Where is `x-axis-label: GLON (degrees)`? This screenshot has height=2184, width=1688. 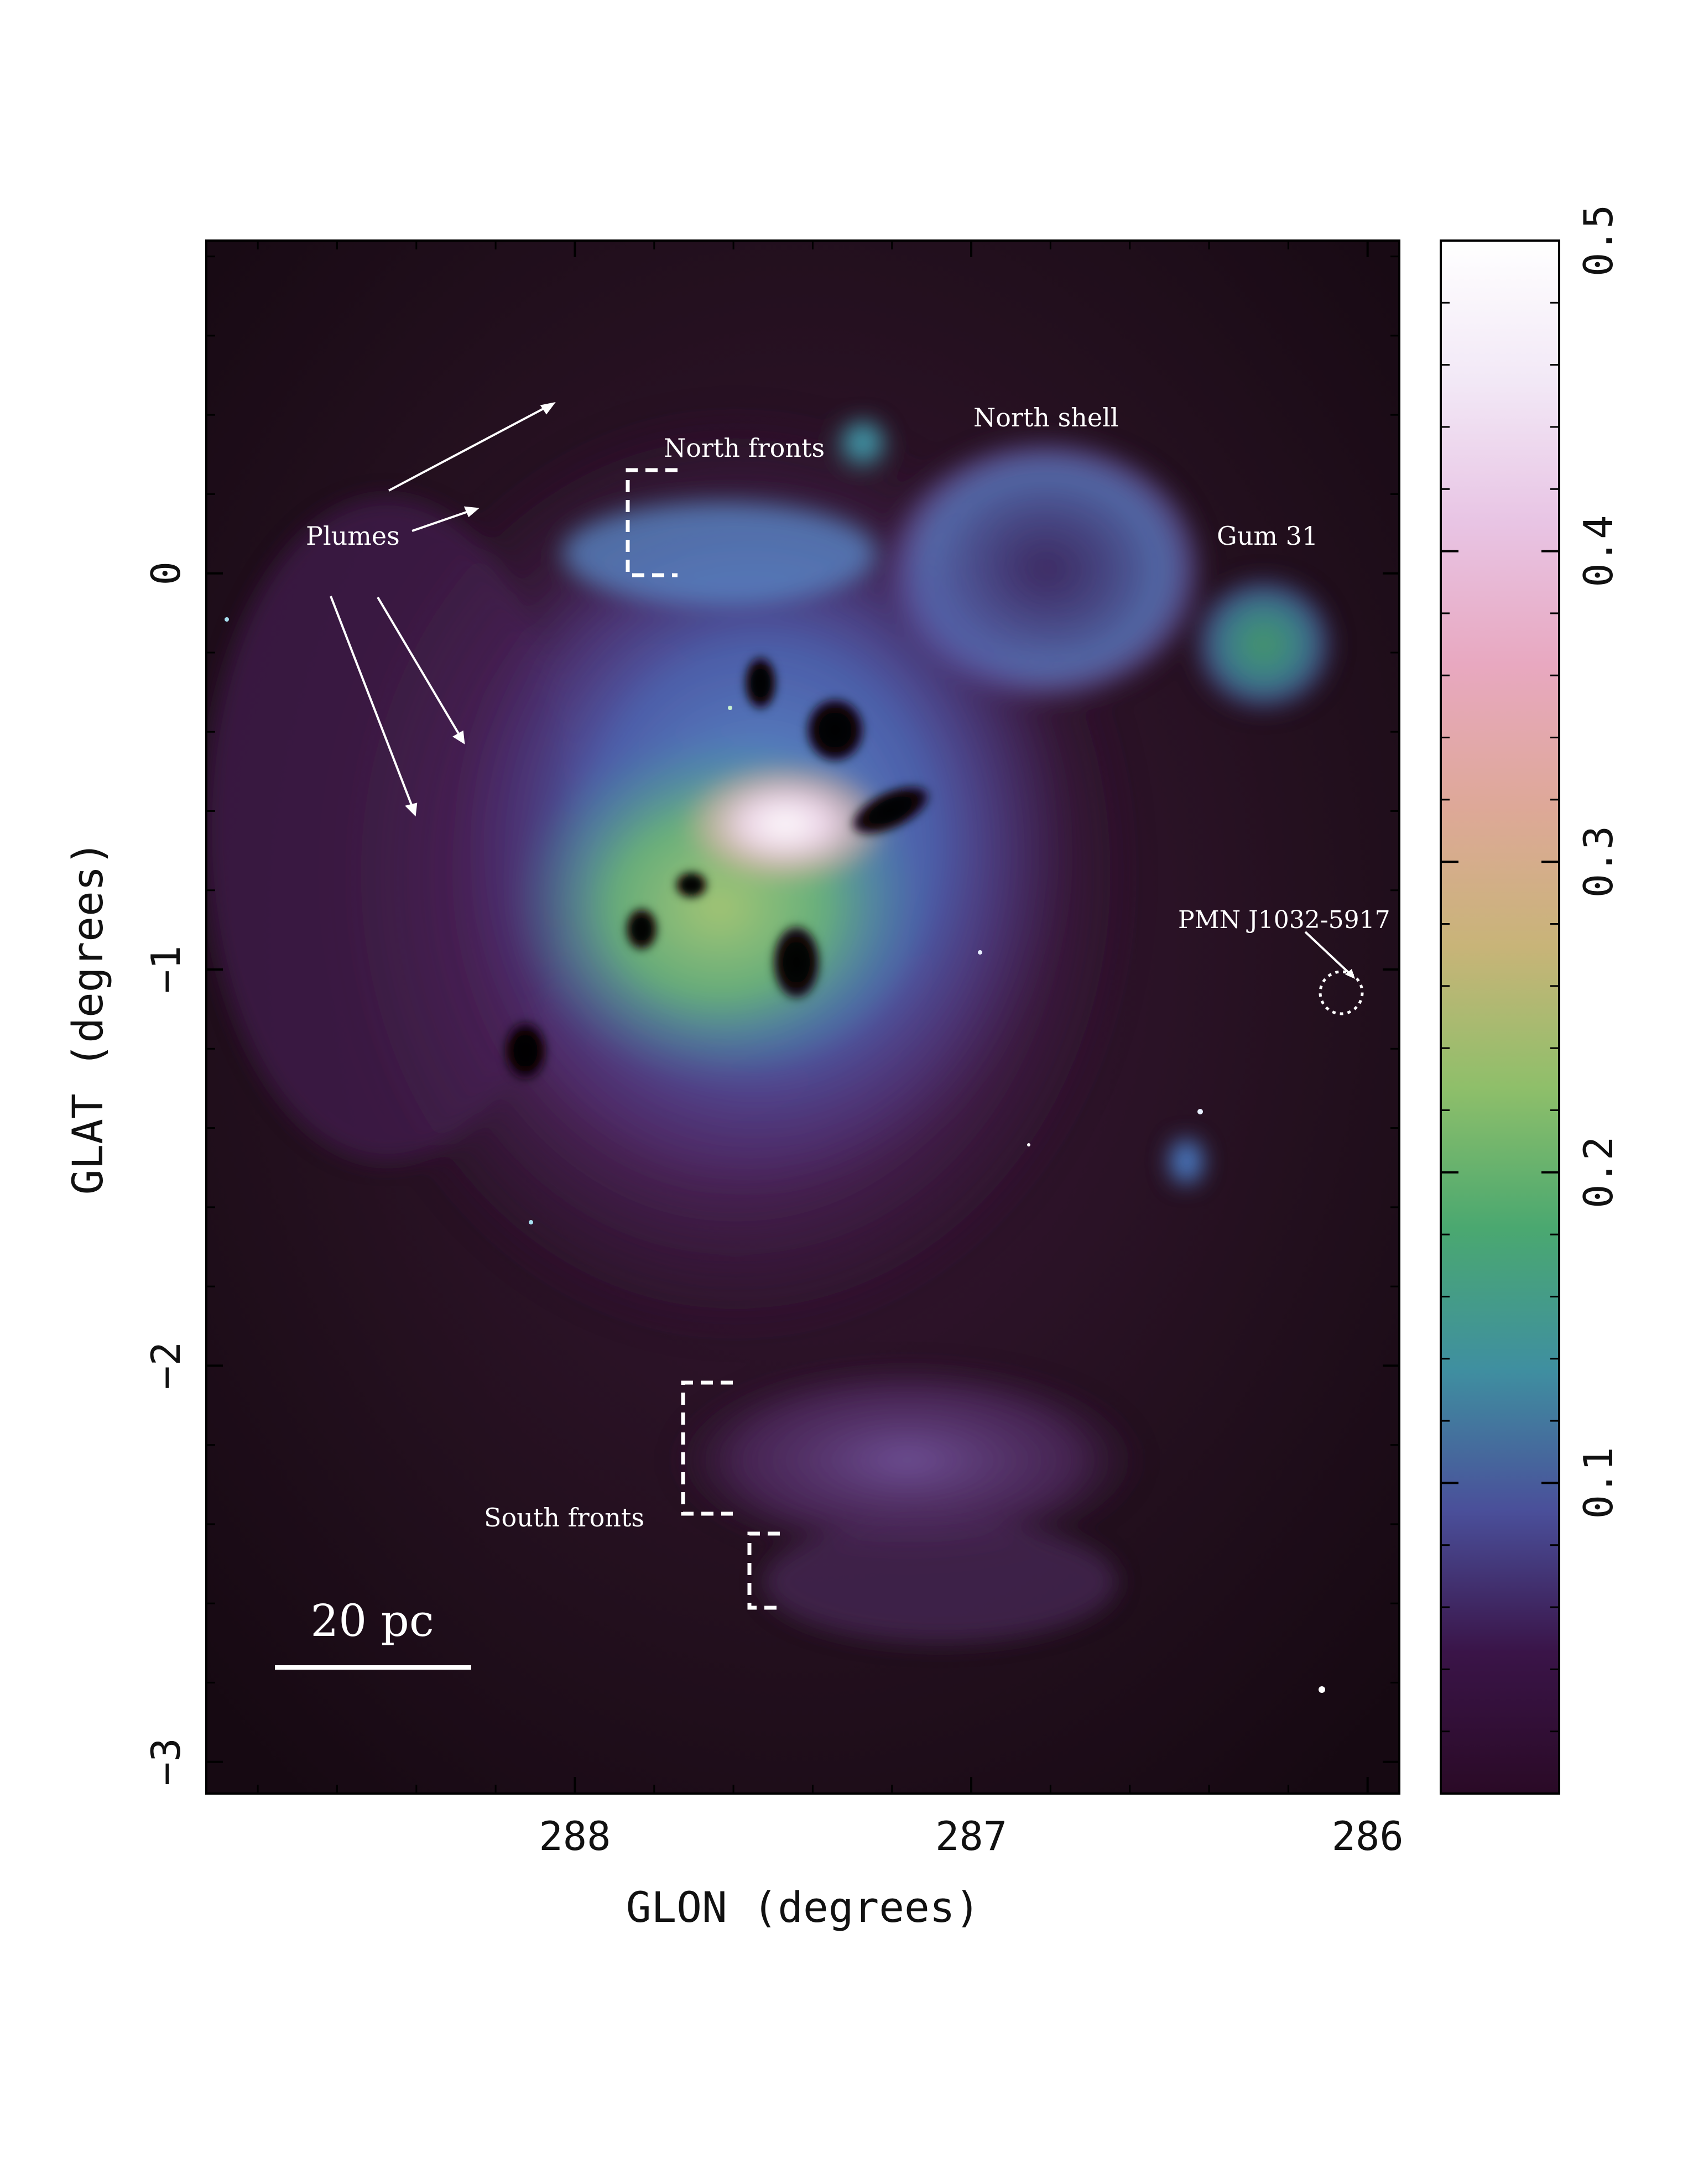
x-axis-label: GLON (degrees) is located at coordinates (803, 1908).